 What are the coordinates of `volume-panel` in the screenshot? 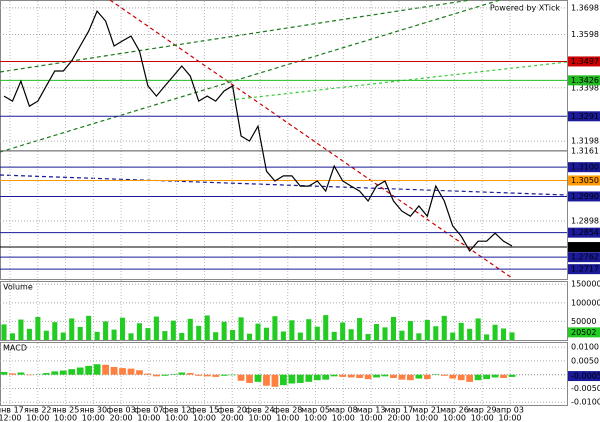 It's located at (284, 311).